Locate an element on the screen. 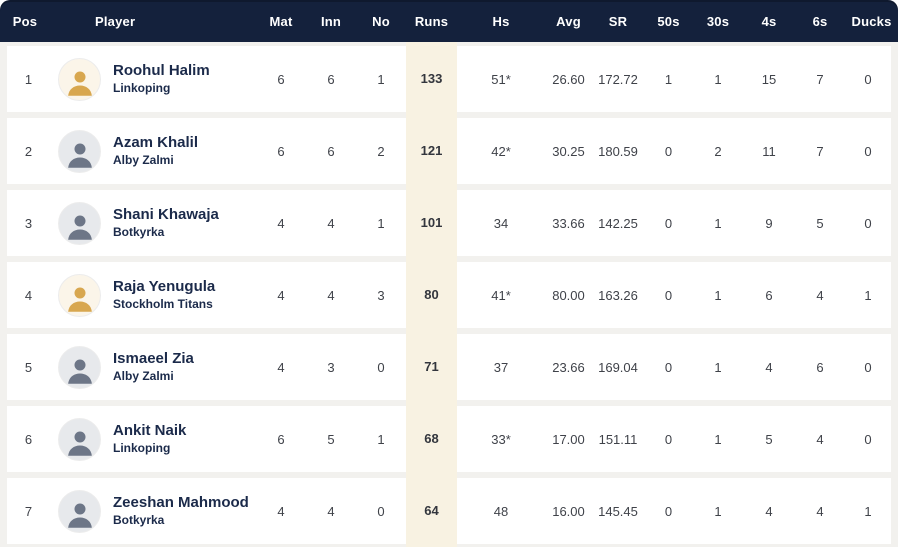  hs-value: 48 is located at coordinates (501, 511).